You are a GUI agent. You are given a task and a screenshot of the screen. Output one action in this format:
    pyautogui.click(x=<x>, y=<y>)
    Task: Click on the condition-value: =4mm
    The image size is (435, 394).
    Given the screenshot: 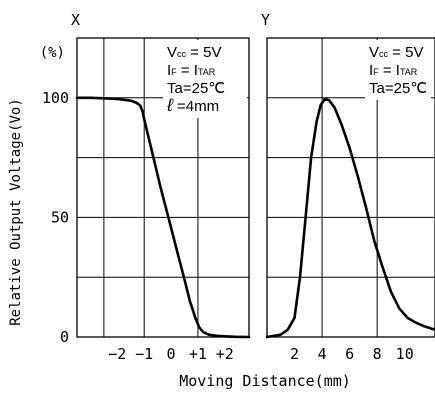 What is the action you would take?
    pyautogui.click(x=196, y=106)
    